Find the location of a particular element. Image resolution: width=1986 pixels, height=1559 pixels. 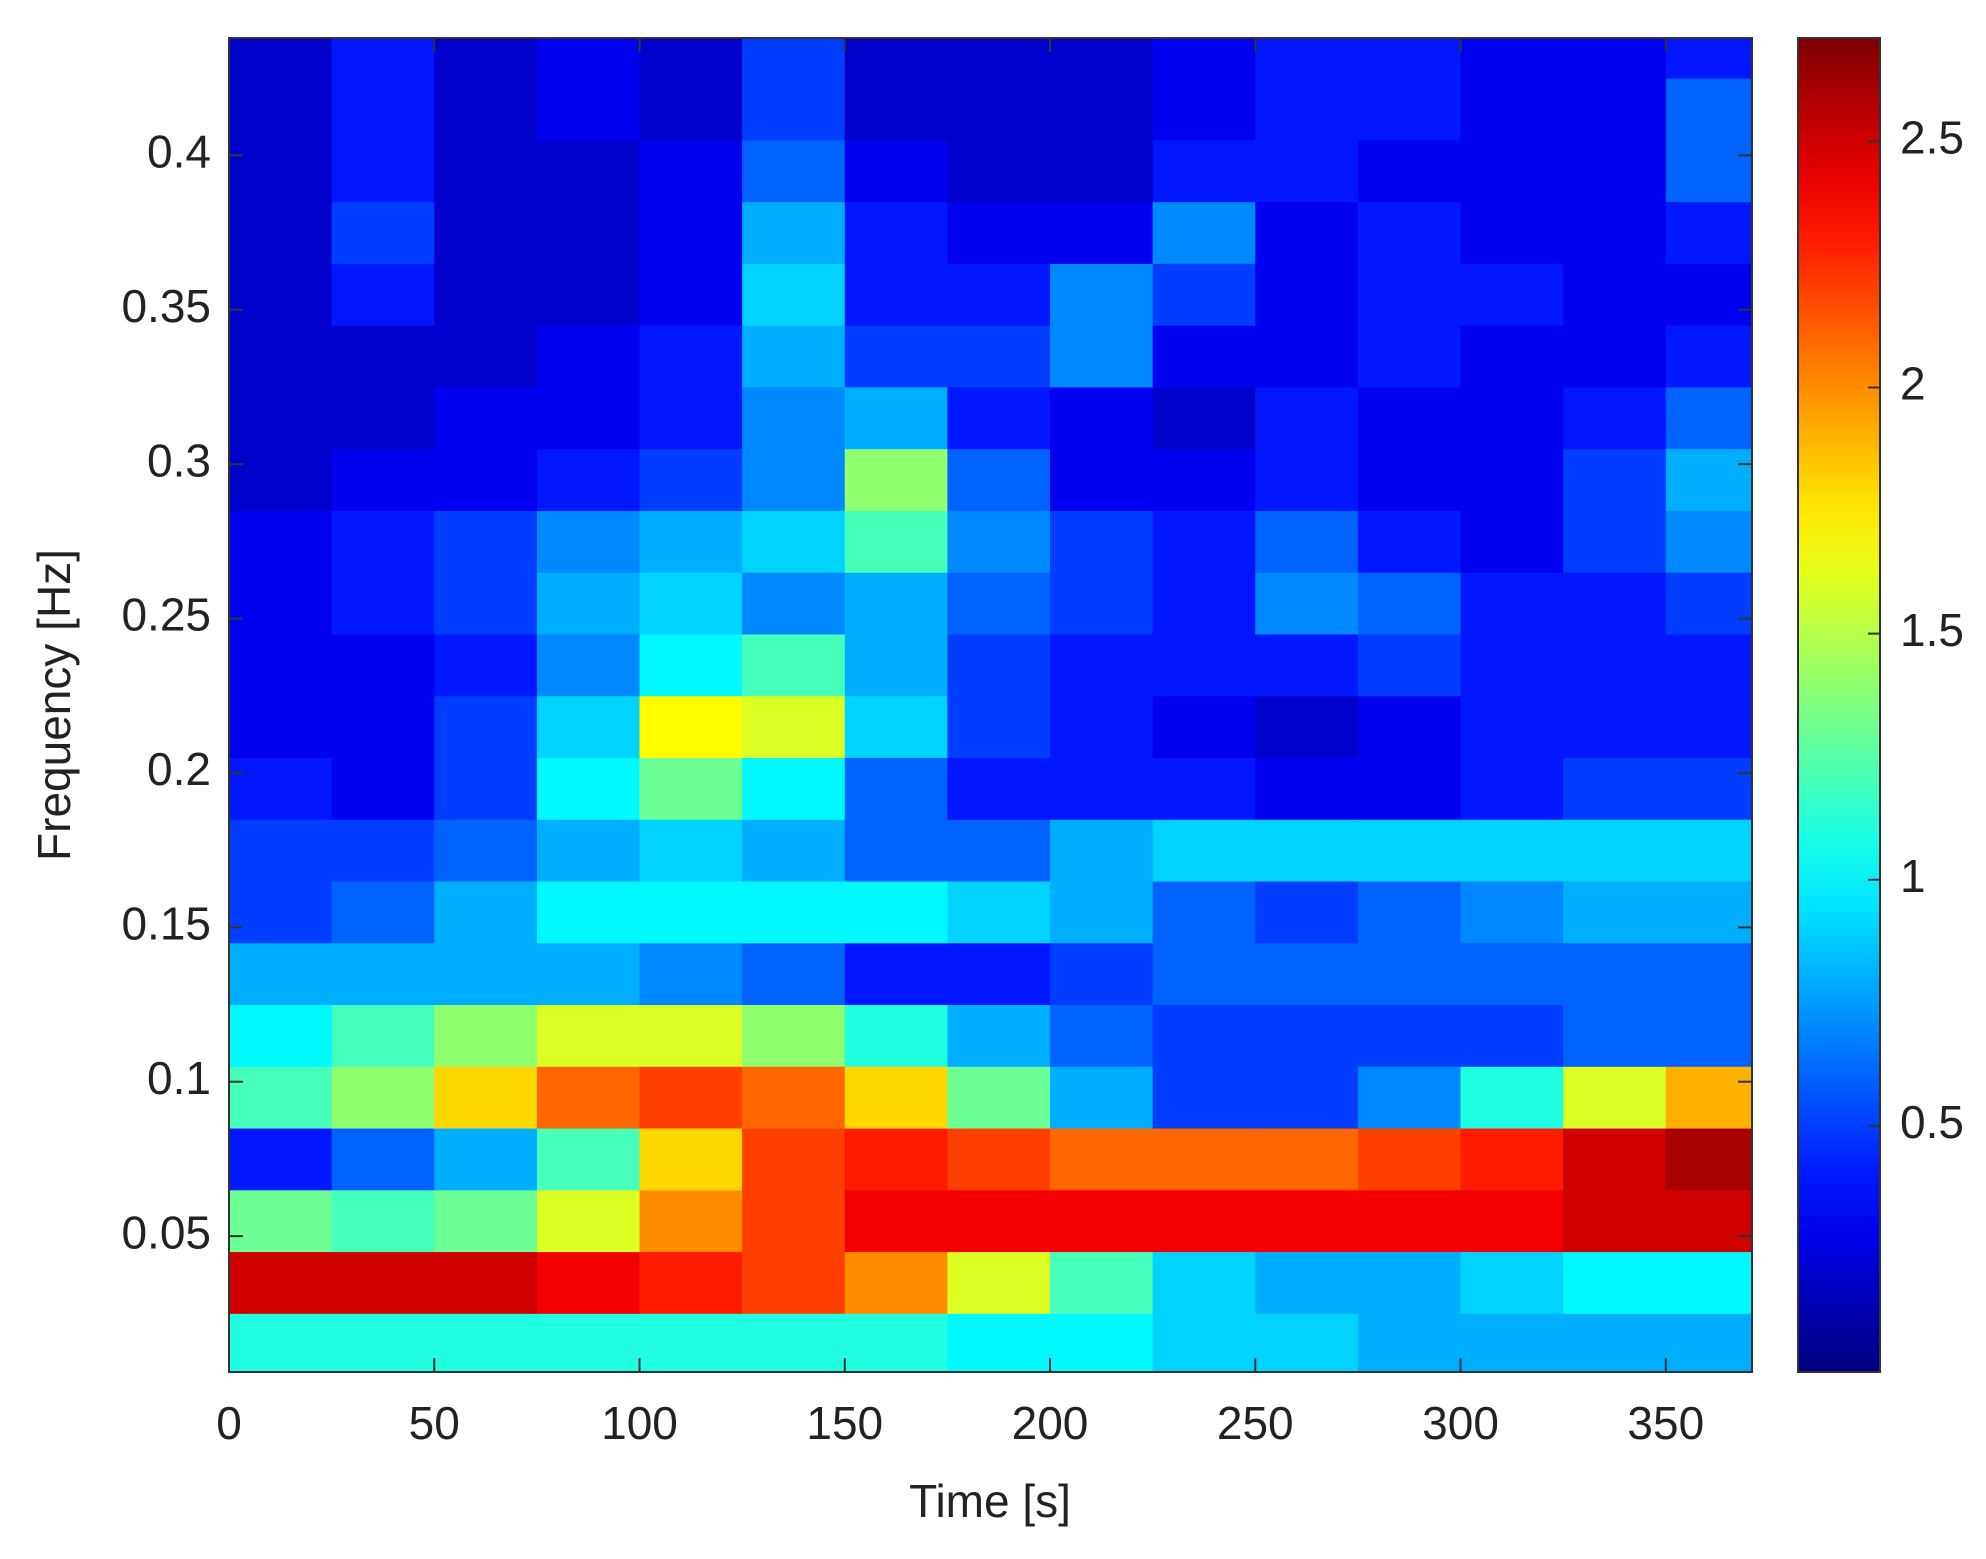

x-tick-label: 0 is located at coordinates (229, 1423).